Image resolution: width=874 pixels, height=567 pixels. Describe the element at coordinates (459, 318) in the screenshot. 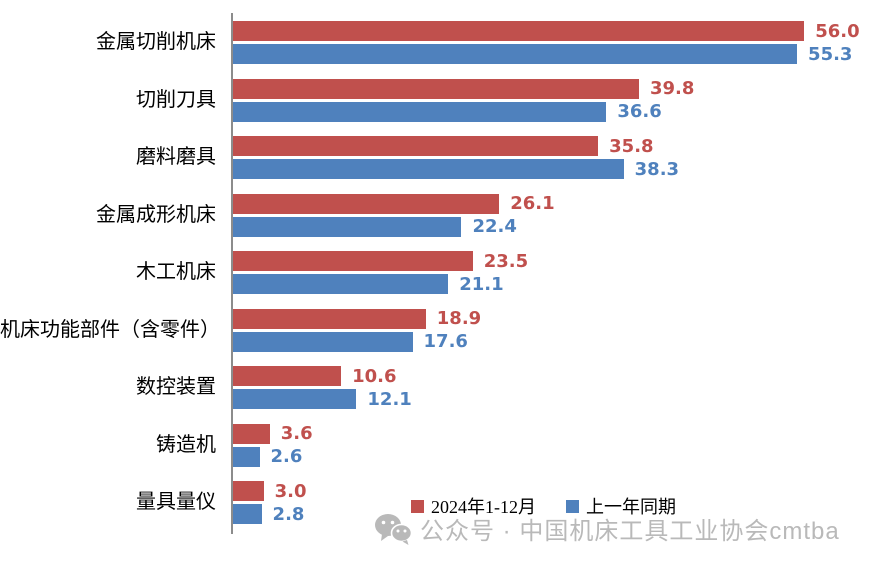

I see `value-label: 18.9` at that location.